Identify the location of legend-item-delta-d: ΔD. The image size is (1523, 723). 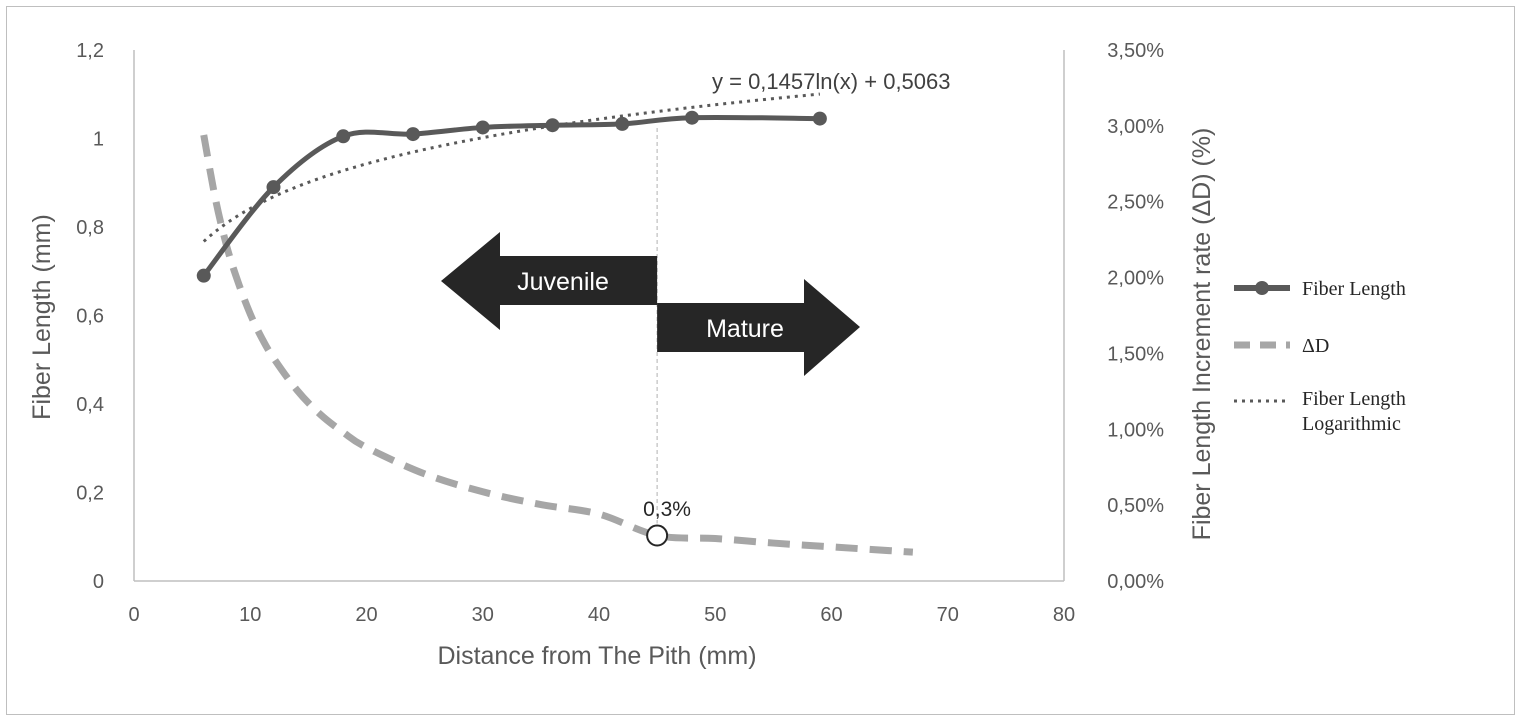
(1281, 346).